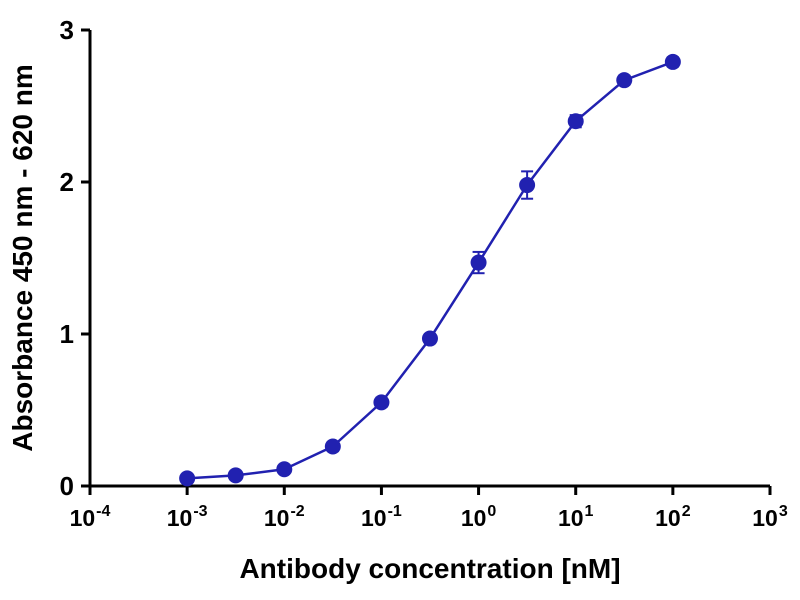 This screenshot has width=800, height=600. I want to click on x-tick-label: 103, so click(770, 517).